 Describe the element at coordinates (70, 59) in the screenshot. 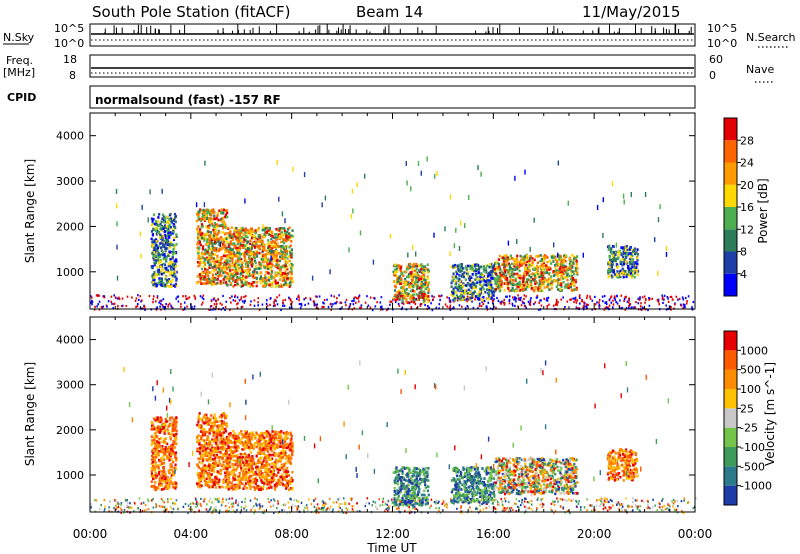

I see `freq-left-tick-top: 18` at that location.